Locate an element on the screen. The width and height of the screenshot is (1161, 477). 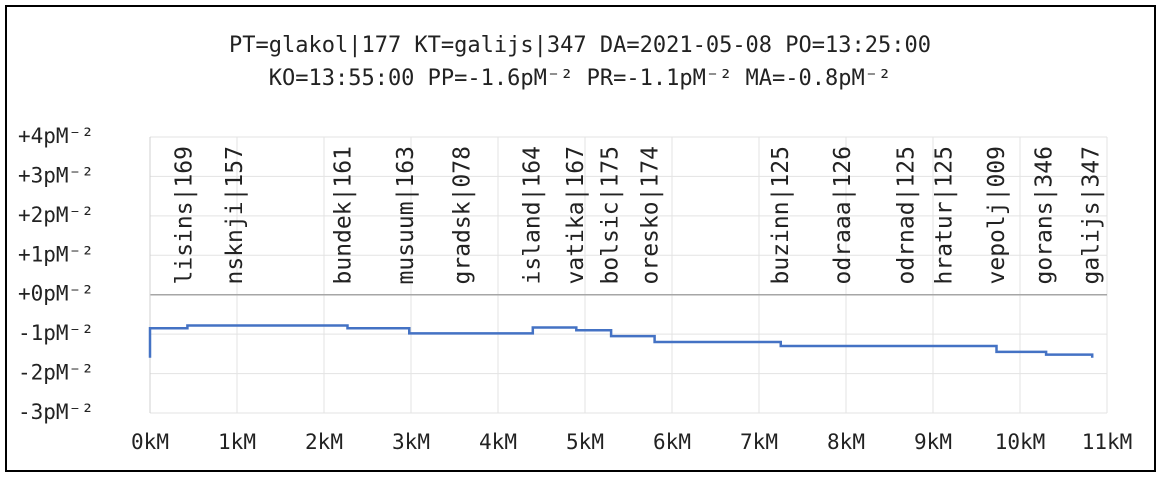
x-tick-label: 2kM is located at coordinates (324, 442).